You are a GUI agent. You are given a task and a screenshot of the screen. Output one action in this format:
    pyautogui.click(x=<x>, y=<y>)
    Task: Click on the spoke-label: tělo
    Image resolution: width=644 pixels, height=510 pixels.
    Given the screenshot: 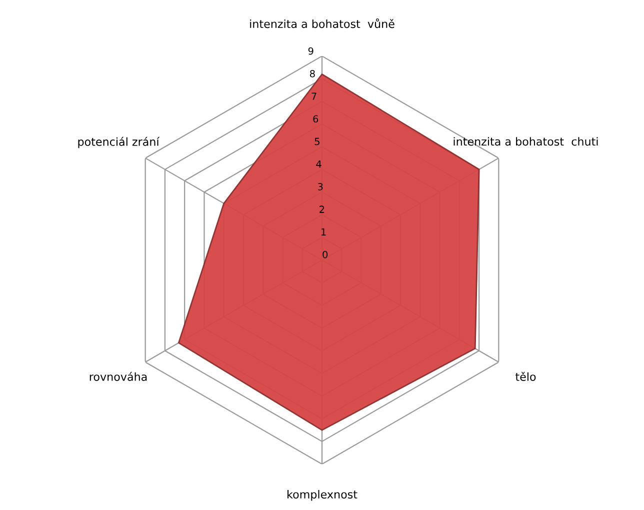 What is the action you would take?
    pyautogui.click(x=525, y=376)
    